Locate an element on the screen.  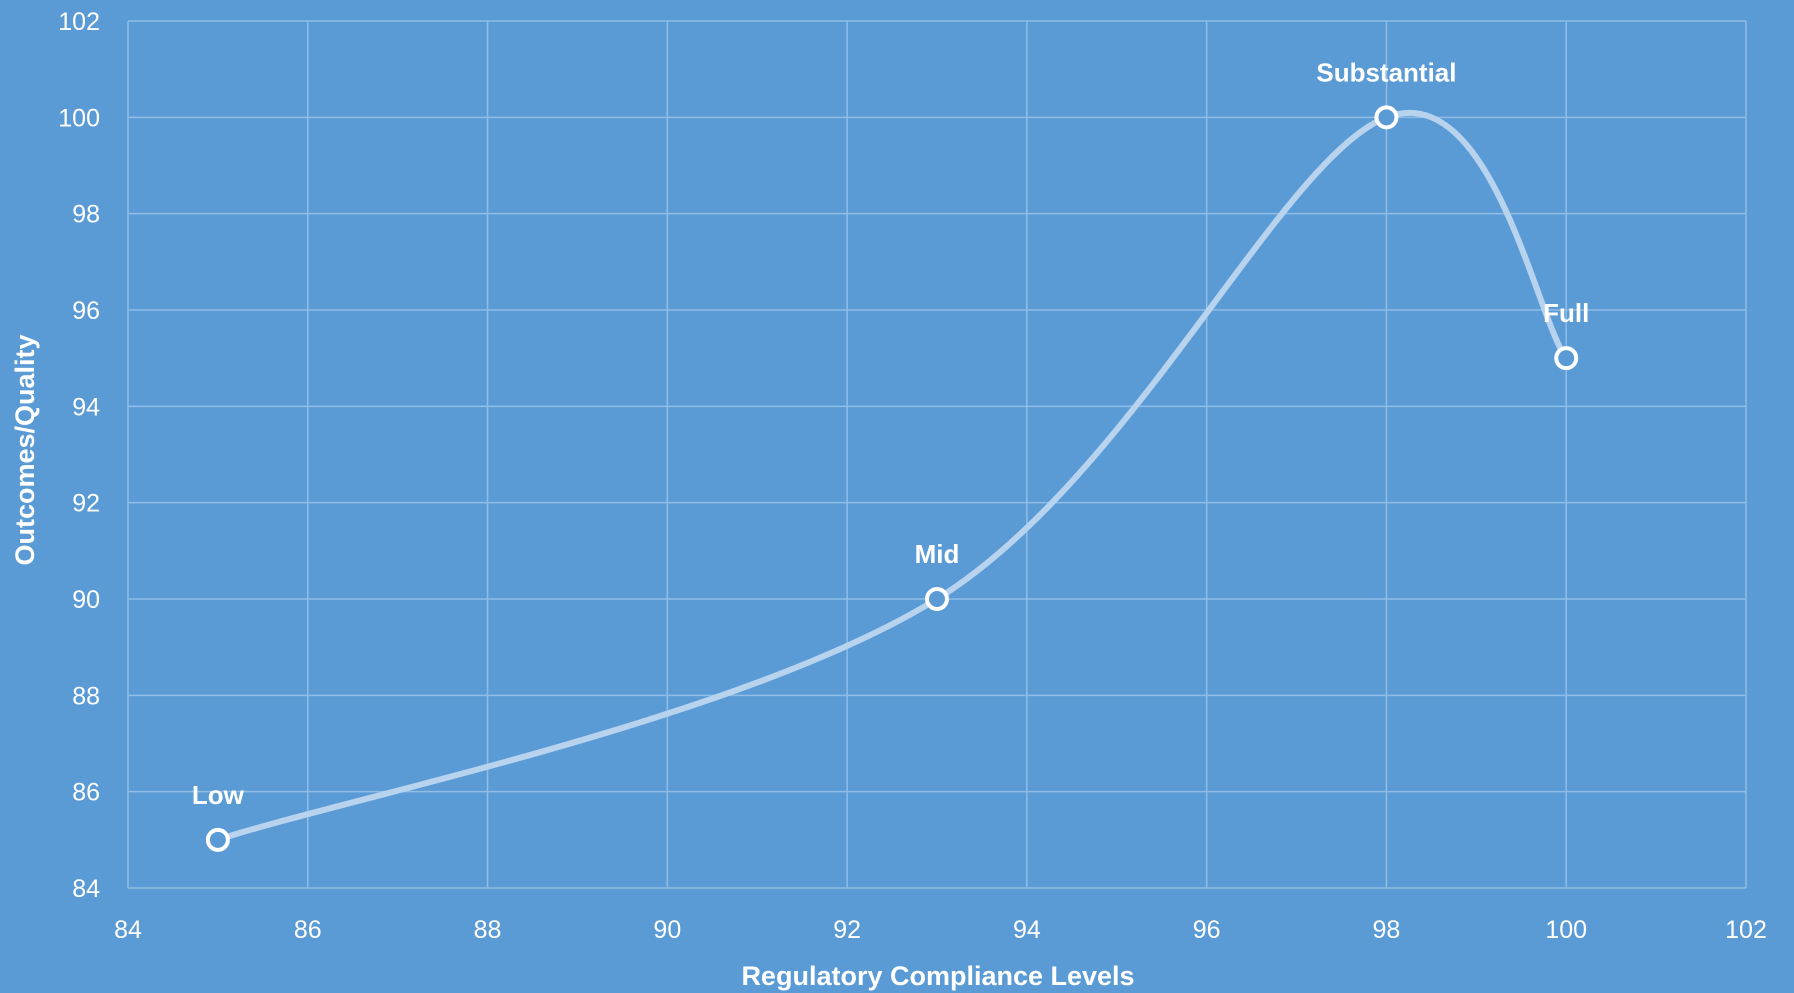
x-axis-ticks: 84 86 88 90 92 94 96 98 100 102 is located at coordinates (940, 930).